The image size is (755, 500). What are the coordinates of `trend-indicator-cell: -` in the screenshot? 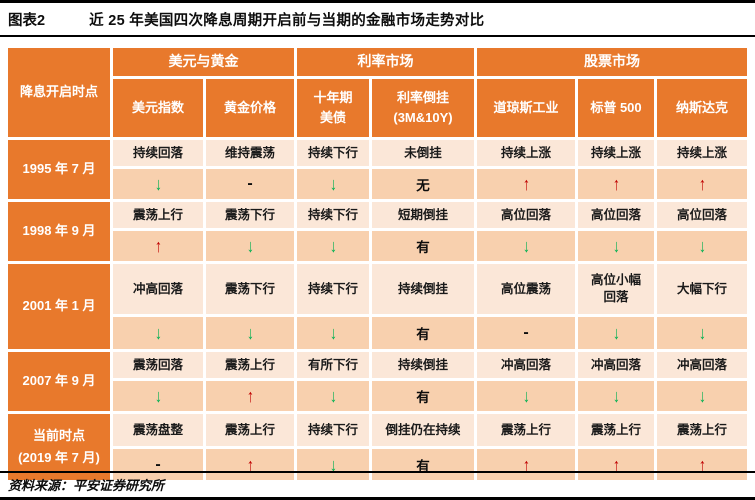 It's located at (158, 464).